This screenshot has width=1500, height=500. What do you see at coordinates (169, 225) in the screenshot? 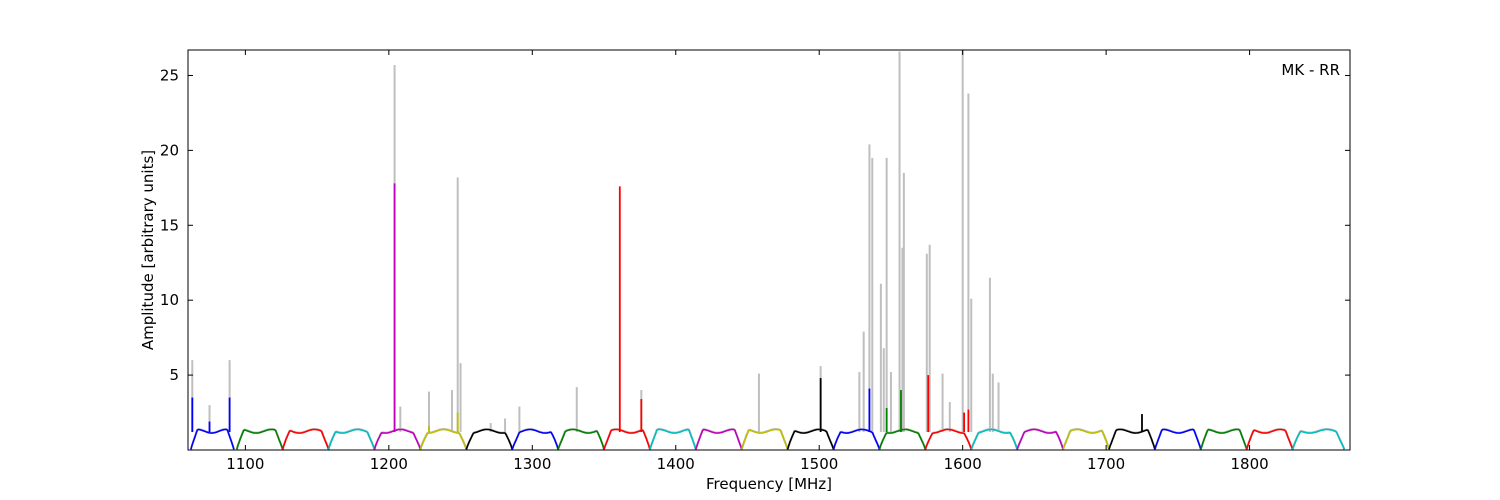
I see `y-tick-label: 15` at bounding box center [169, 225].